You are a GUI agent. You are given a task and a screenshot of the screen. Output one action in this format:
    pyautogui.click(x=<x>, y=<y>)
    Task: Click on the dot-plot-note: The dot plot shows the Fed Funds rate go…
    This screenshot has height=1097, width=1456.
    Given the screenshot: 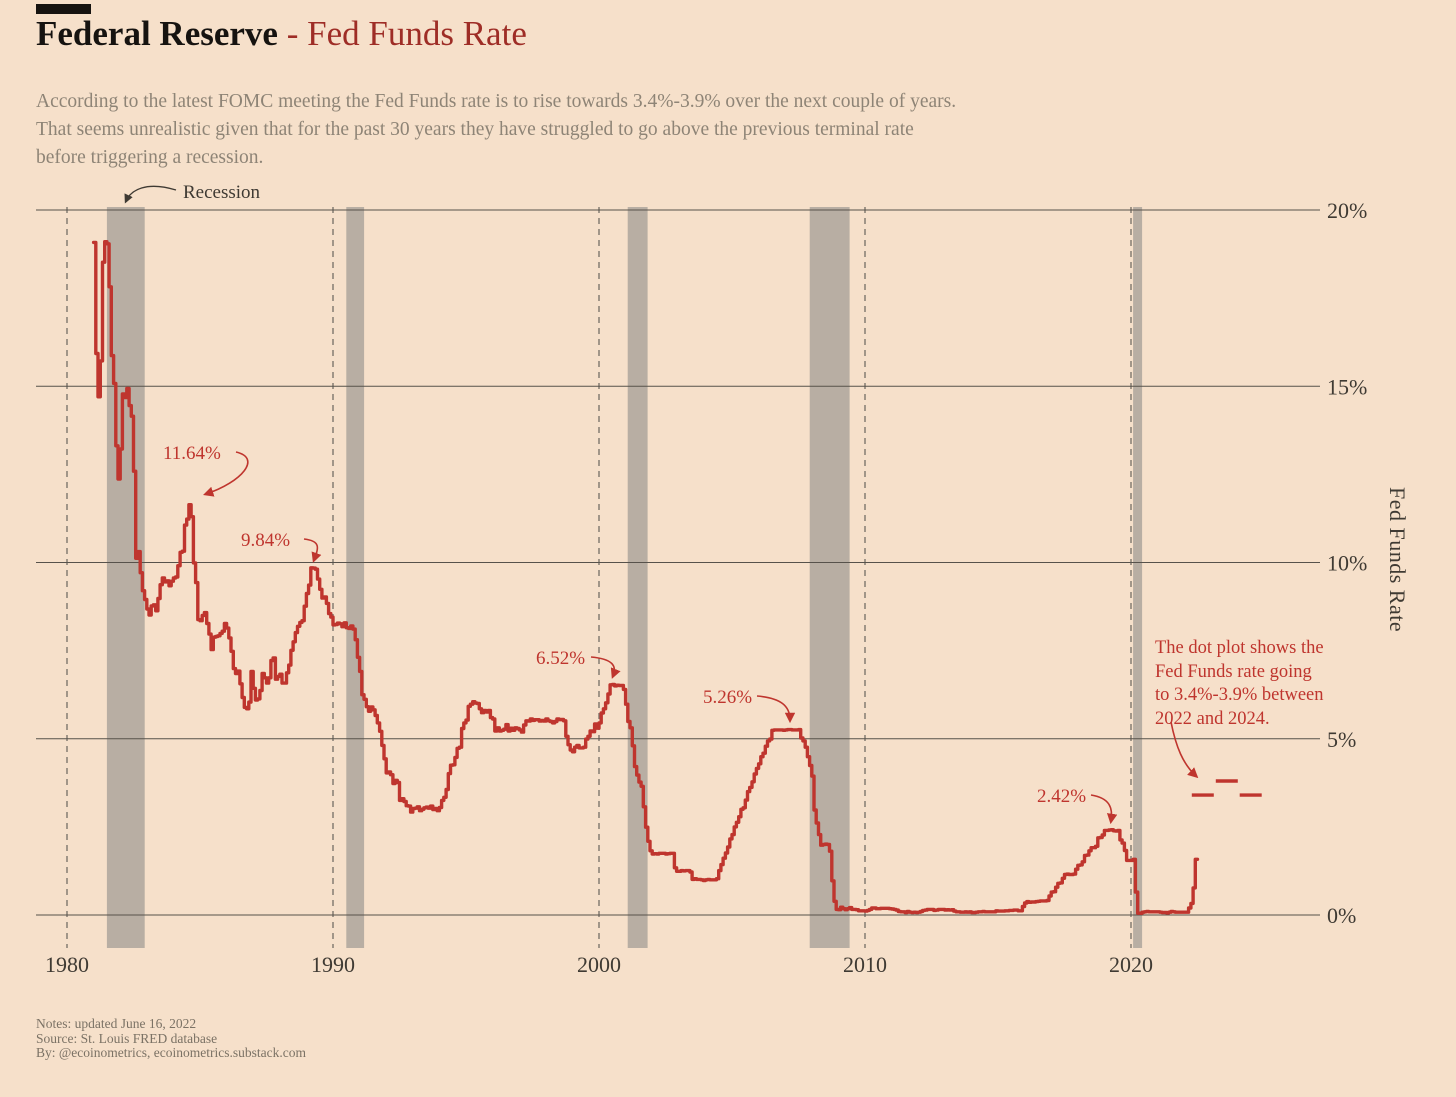 What is the action you would take?
    pyautogui.click(x=1260, y=684)
    